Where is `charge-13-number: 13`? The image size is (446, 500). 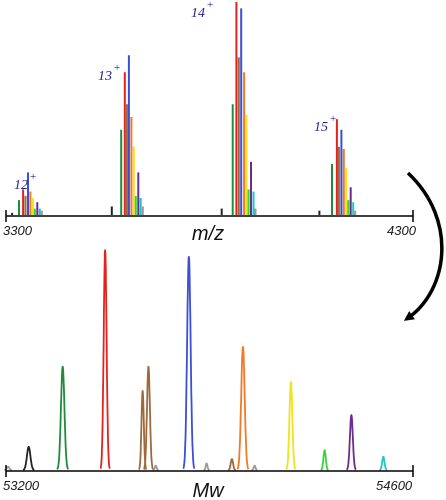
charge-13-number: 13 is located at coordinates (105, 76).